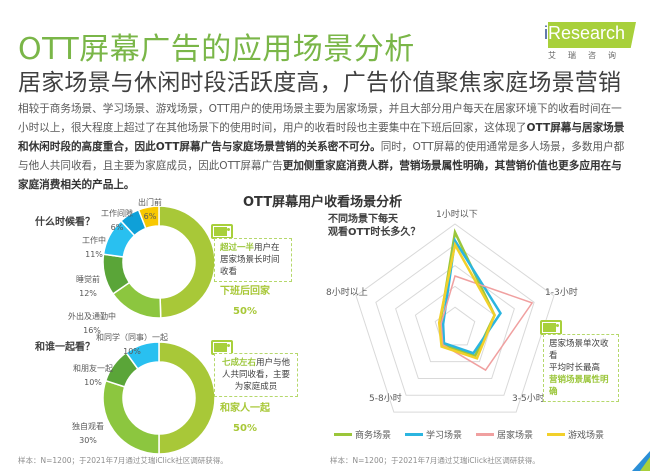 Image resolution: width=650 pixels, height=471 pixels. I want to click on donut2-question: 和谁一起看？, so click(65, 347).